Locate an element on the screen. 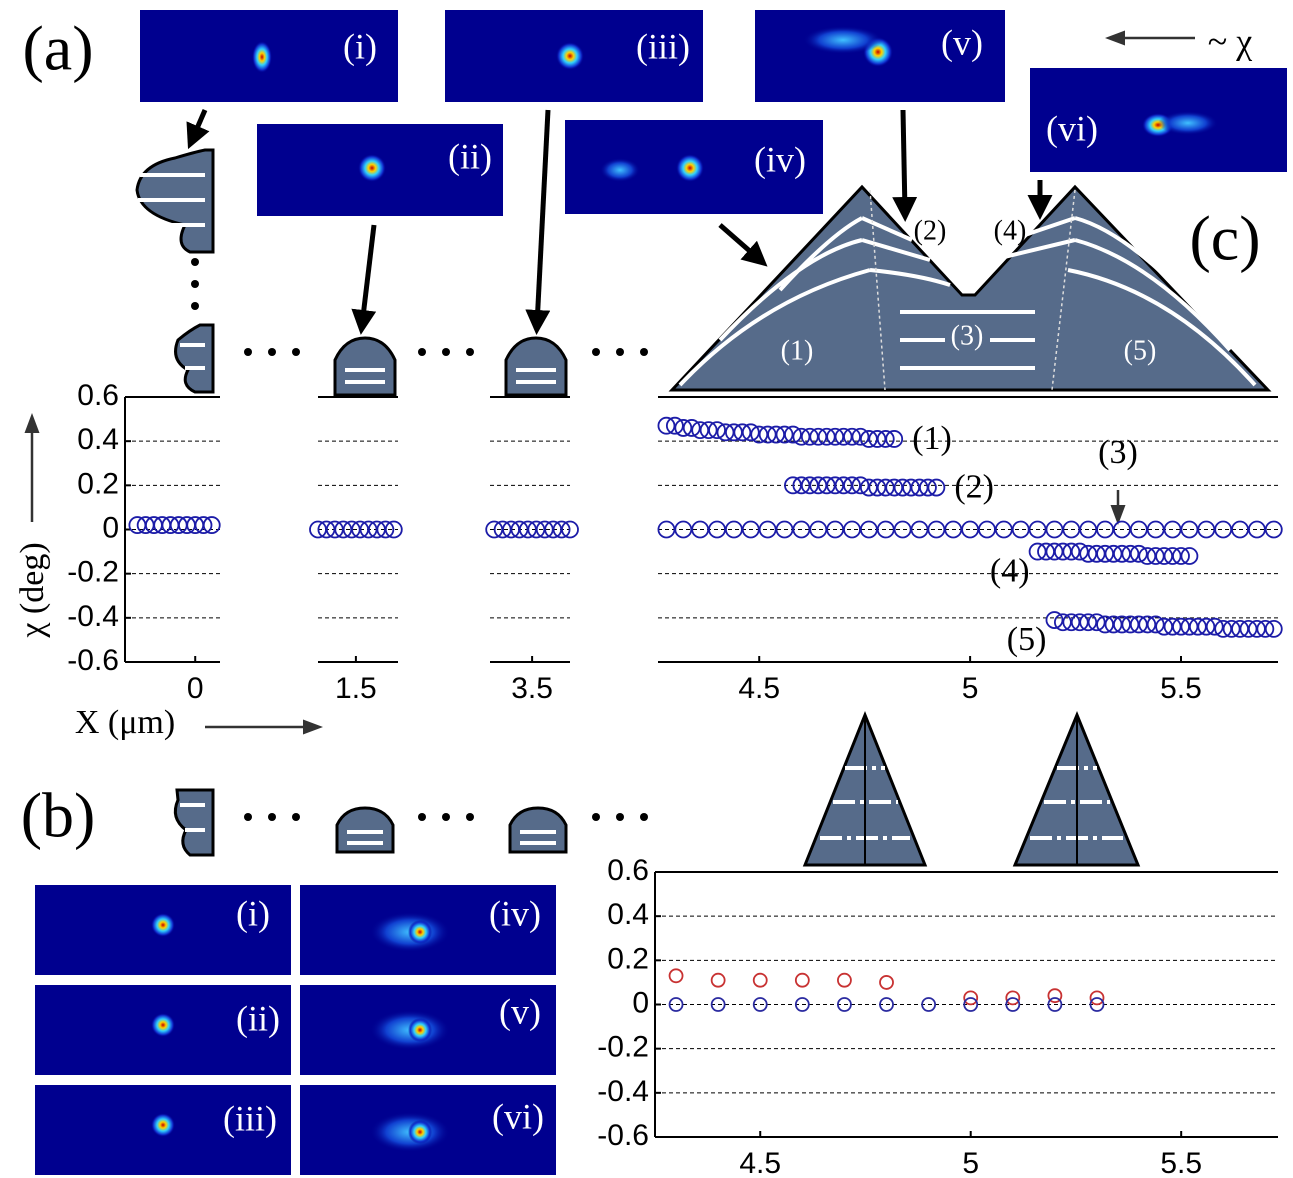 The width and height of the screenshot is (1293, 1178). panel-label: (a) is located at coordinates (57, 48).